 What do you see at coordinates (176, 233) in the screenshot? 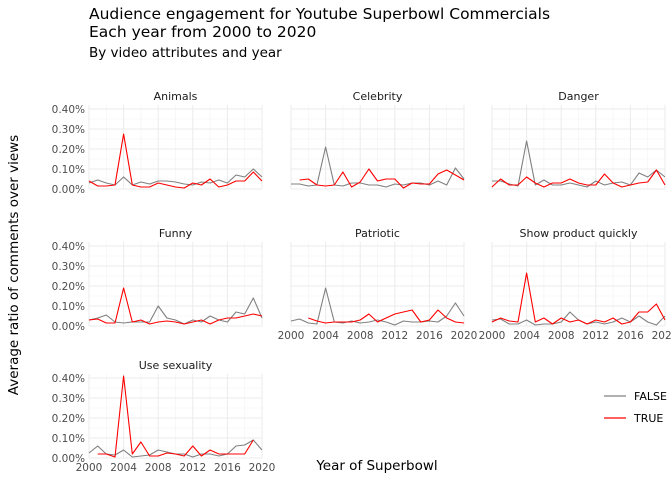
I see `facet-strip-label: Funny` at bounding box center [176, 233].